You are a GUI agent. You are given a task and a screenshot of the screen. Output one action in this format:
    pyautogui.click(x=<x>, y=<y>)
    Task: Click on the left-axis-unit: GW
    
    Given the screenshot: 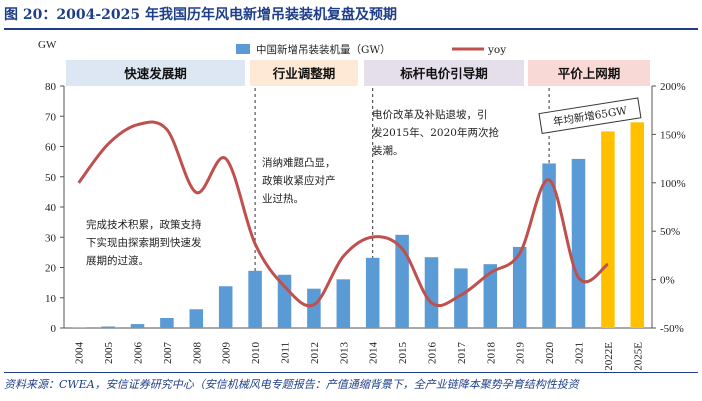 What is the action you would take?
    pyautogui.click(x=47, y=45)
    